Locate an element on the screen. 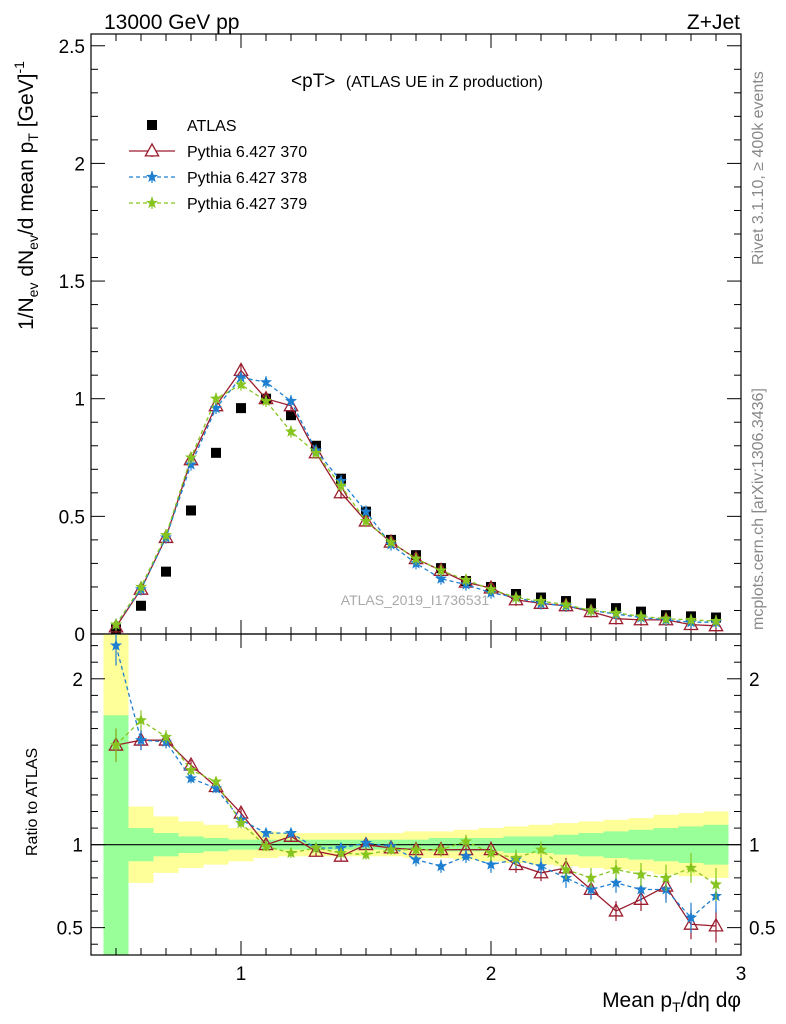  chart-title: <pT> (ATLAS UE in Z production) is located at coordinates (417, 81).